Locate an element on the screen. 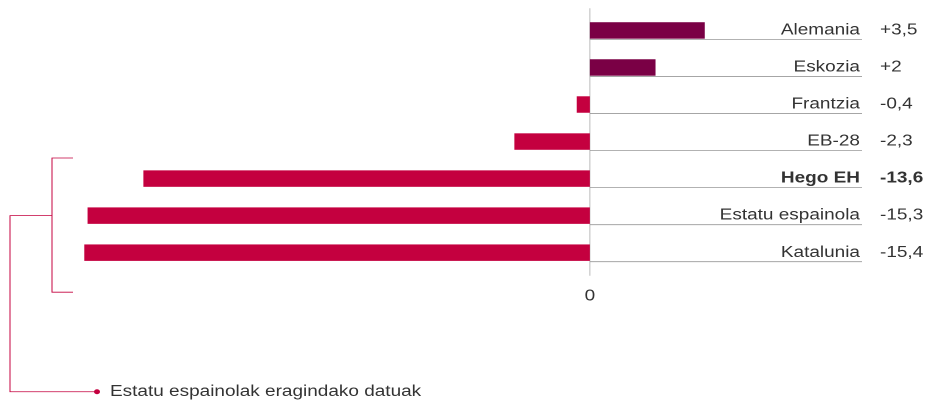 The height and width of the screenshot is (403, 950). bracket is located at coordinates (52, 275).